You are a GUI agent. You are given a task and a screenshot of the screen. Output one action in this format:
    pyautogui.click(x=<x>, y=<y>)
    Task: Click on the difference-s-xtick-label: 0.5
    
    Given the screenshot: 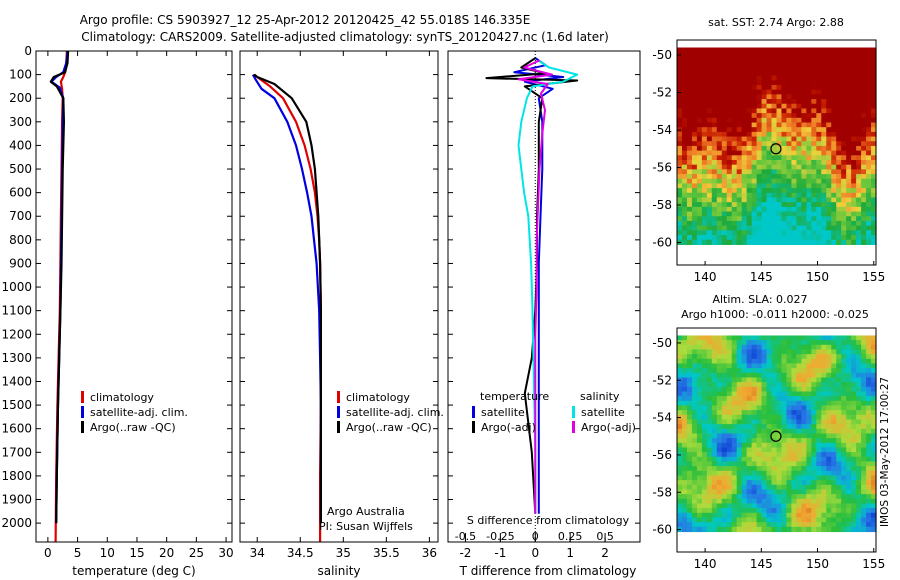 What is the action you would take?
    pyautogui.click(x=605, y=536)
    